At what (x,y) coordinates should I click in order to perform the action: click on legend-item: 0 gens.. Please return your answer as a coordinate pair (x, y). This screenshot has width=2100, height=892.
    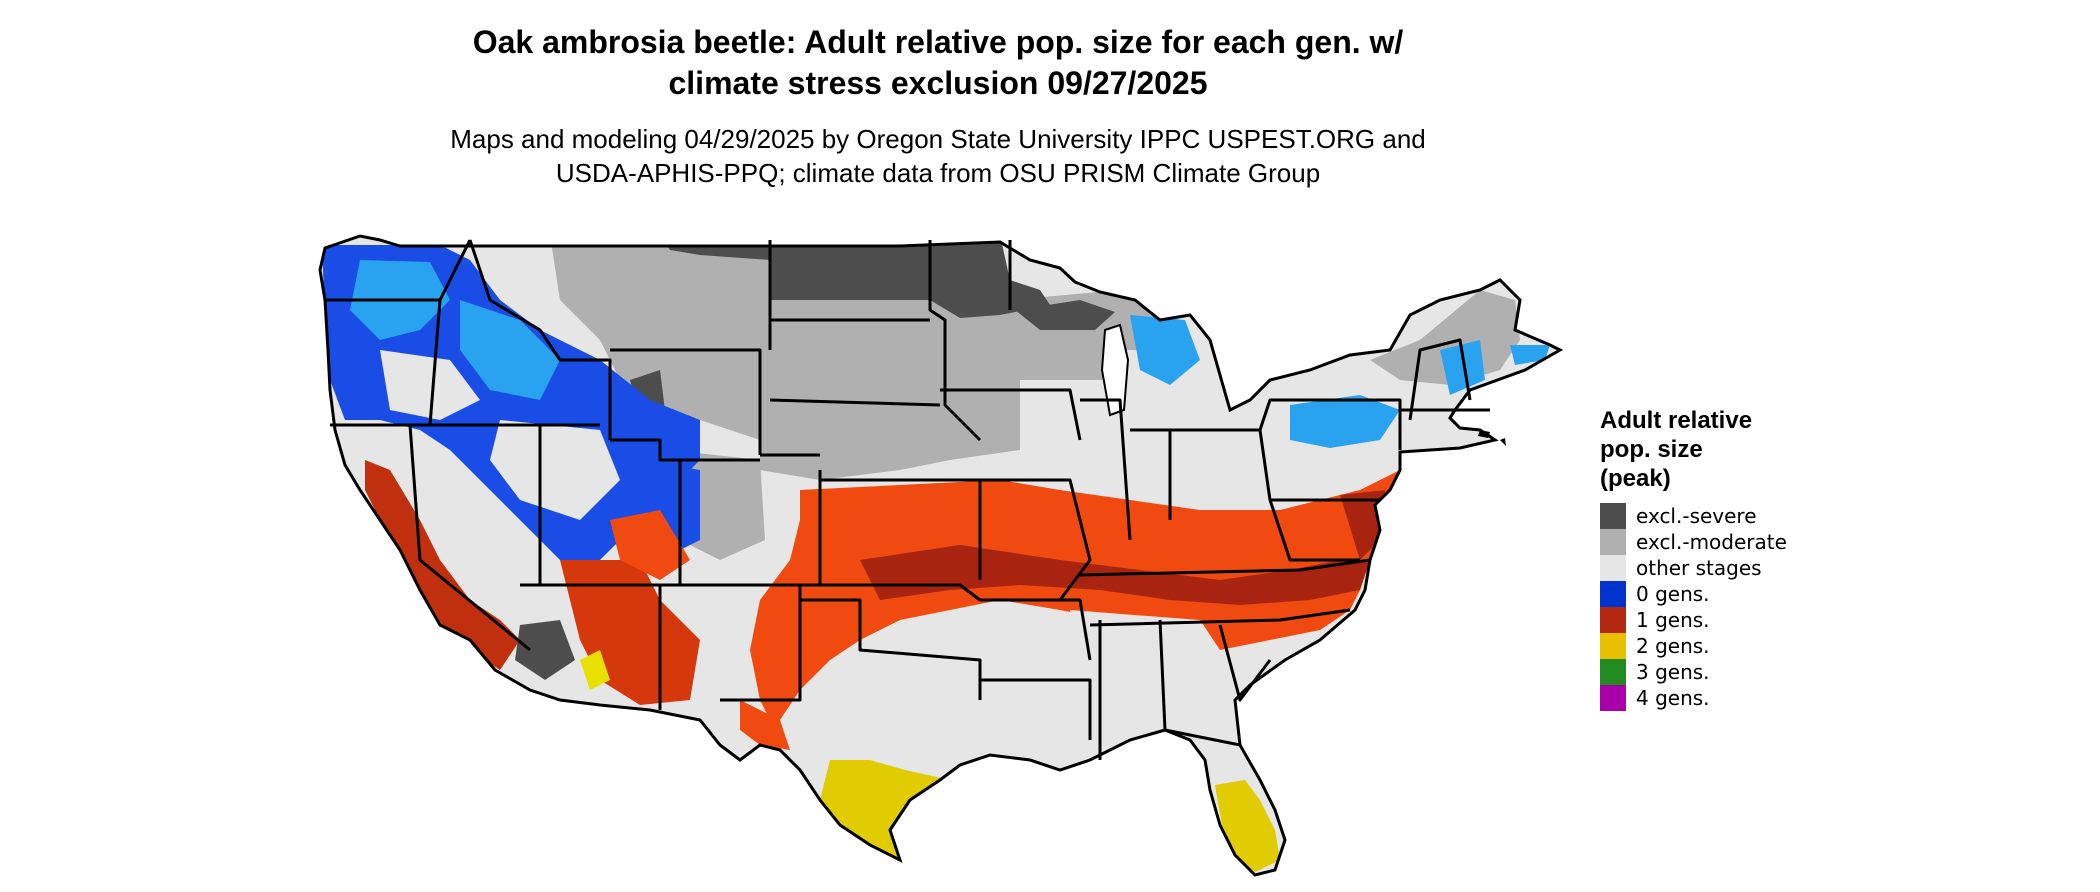
    Looking at the image, I should click on (1740, 594).